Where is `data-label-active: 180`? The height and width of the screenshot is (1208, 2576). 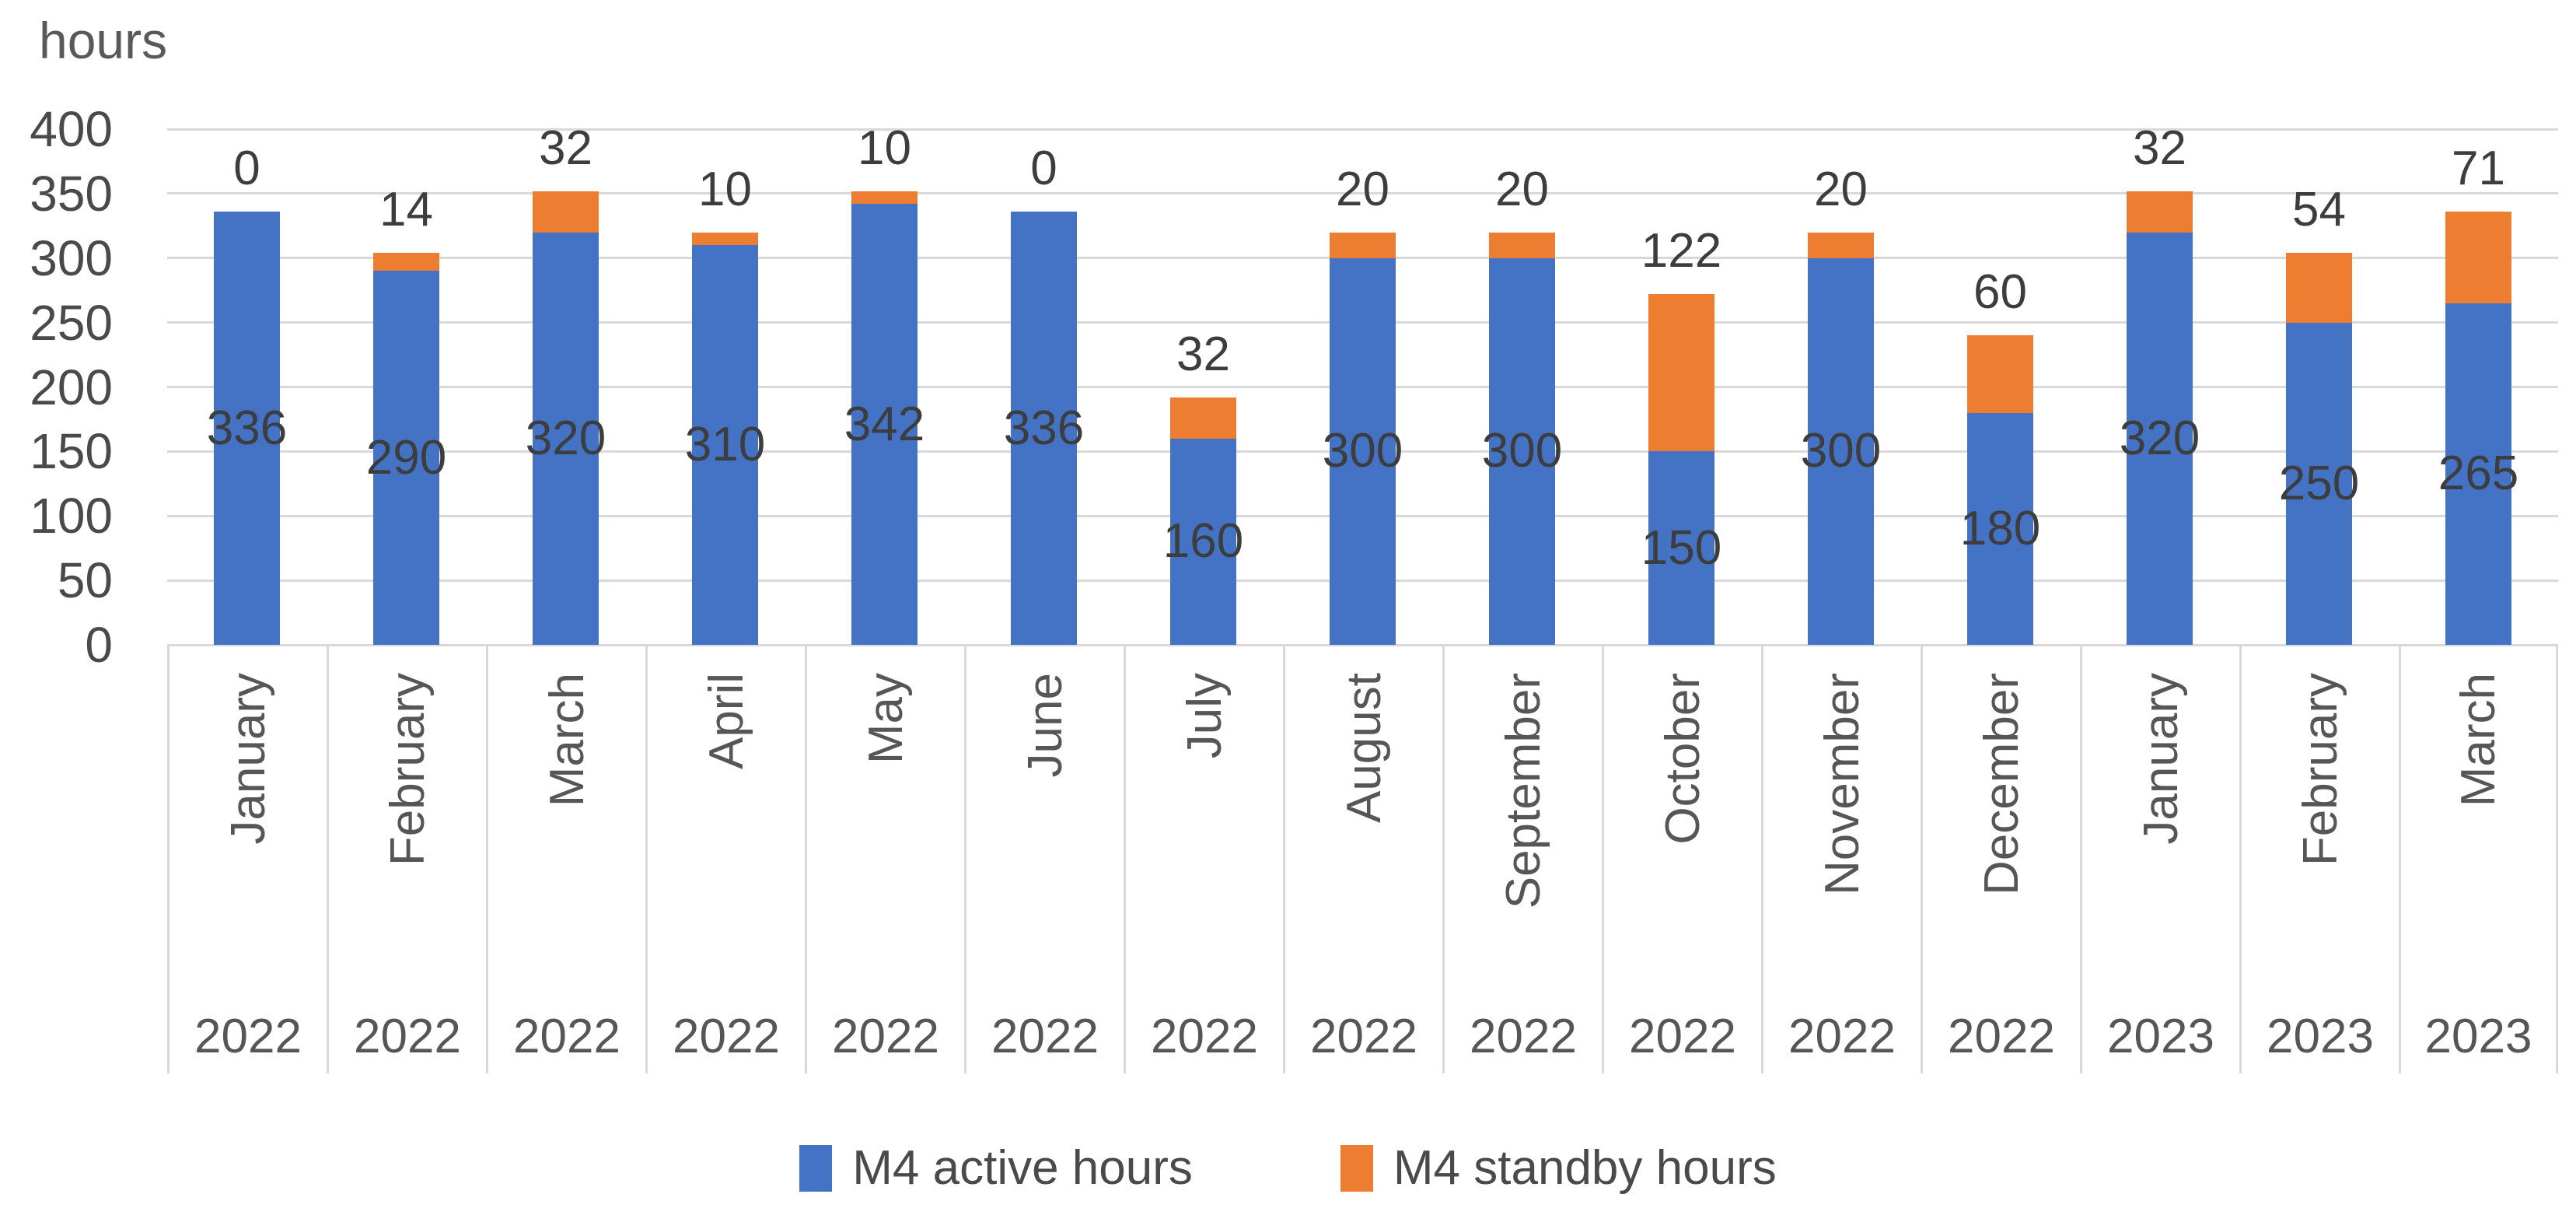 data-label-active: 180 is located at coordinates (2000, 528).